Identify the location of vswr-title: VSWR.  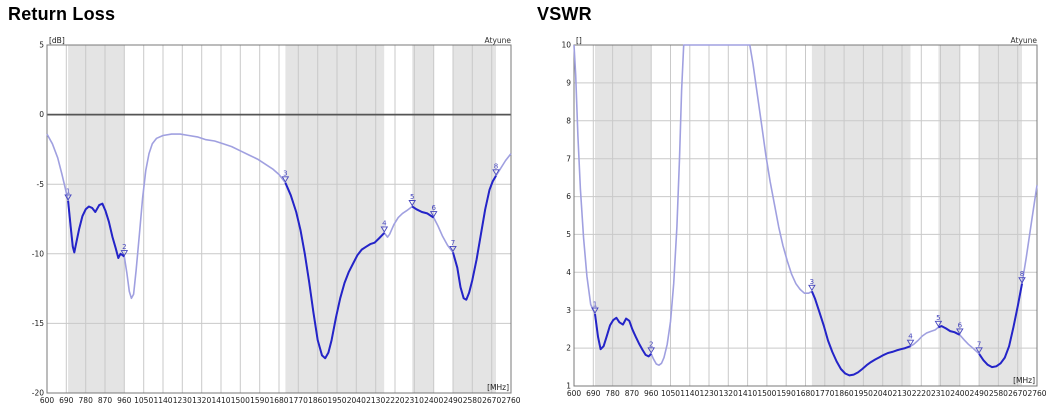
(564, 14).